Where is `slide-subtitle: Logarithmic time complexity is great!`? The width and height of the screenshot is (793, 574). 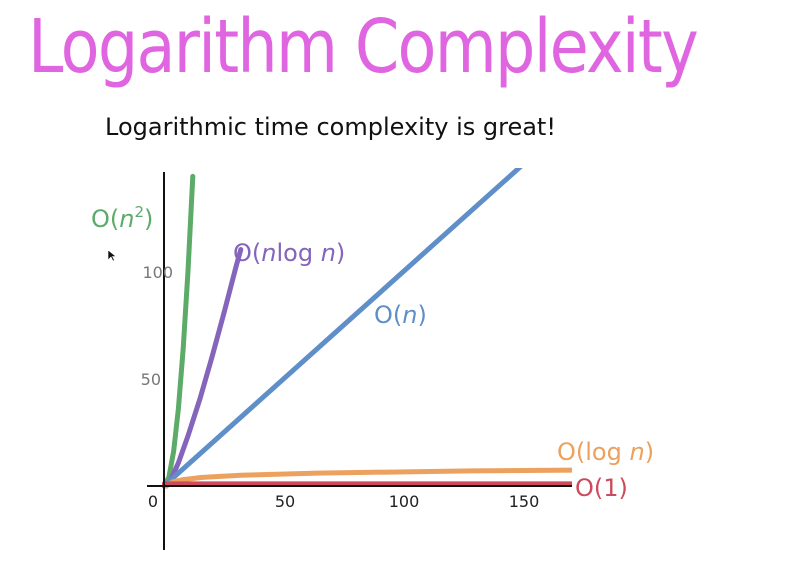
slide-subtitle: Logarithmic time complexity is great! is located at coordinates (330, 127).